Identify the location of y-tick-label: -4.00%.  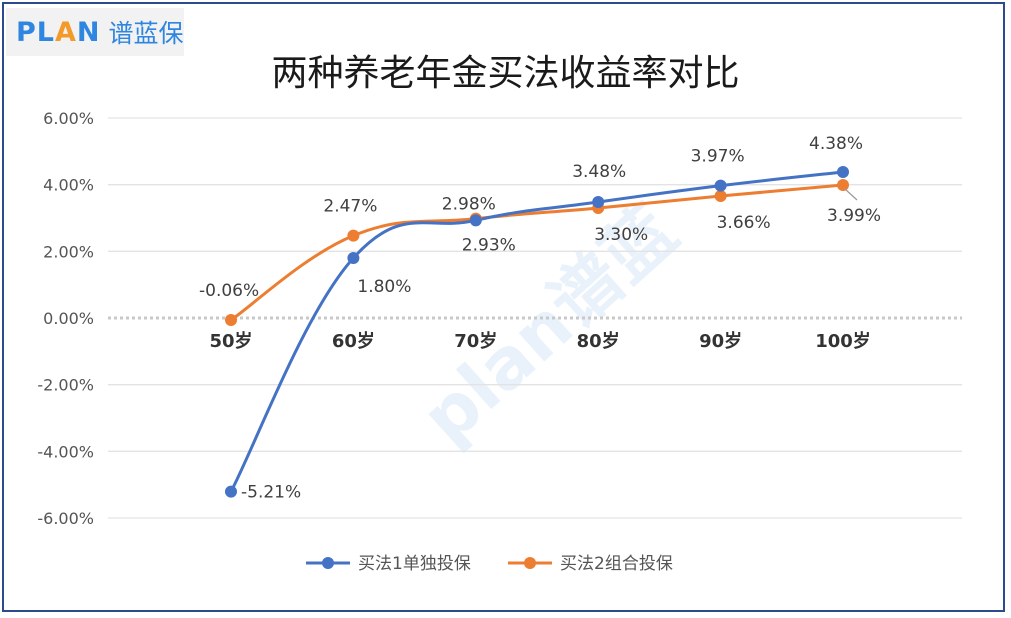
(65, 451).